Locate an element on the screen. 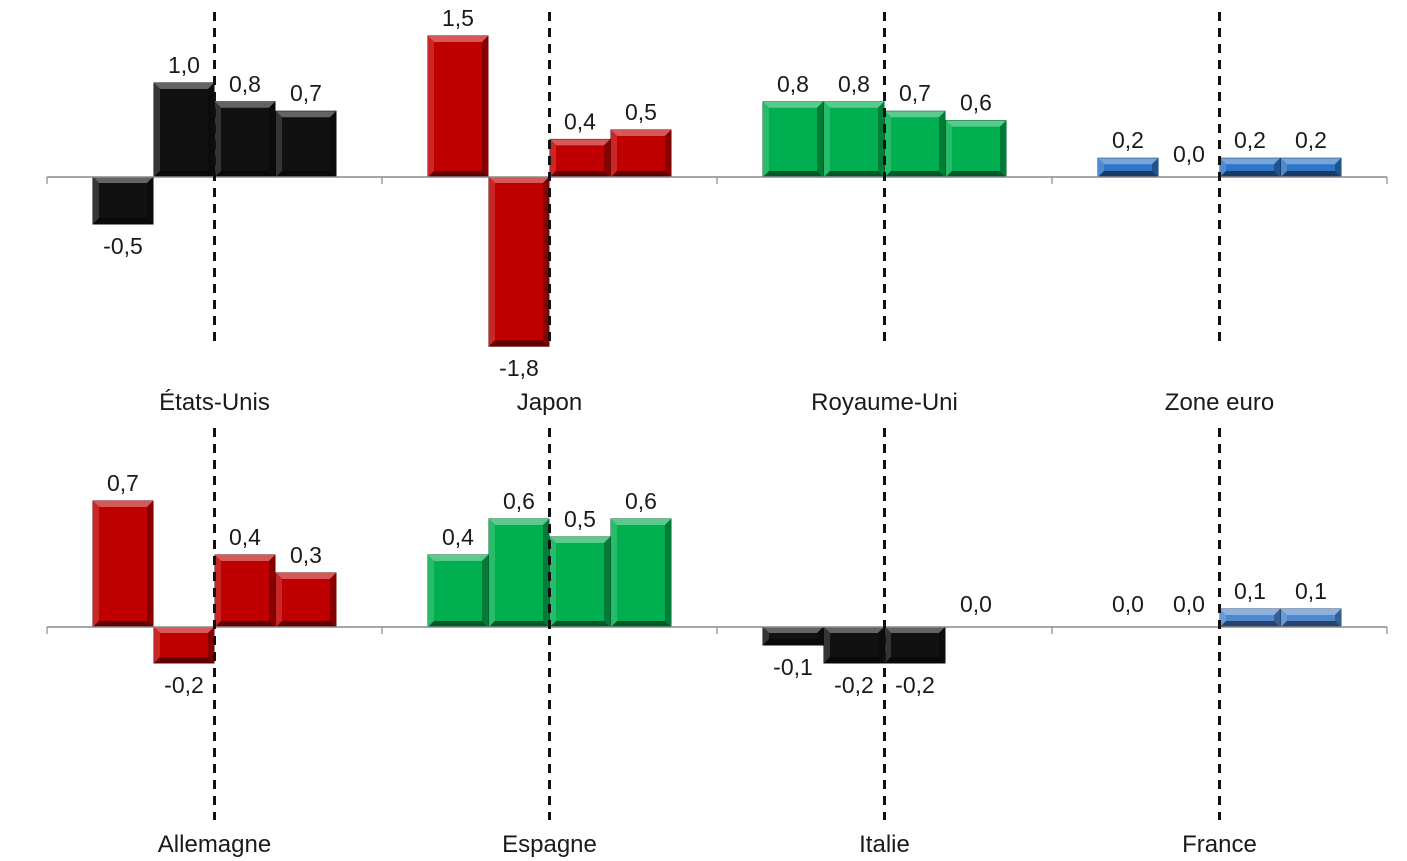 The width and height of the screenshot is (1407, 861). data-label: 1,5 is located at coordinates (458, 18).